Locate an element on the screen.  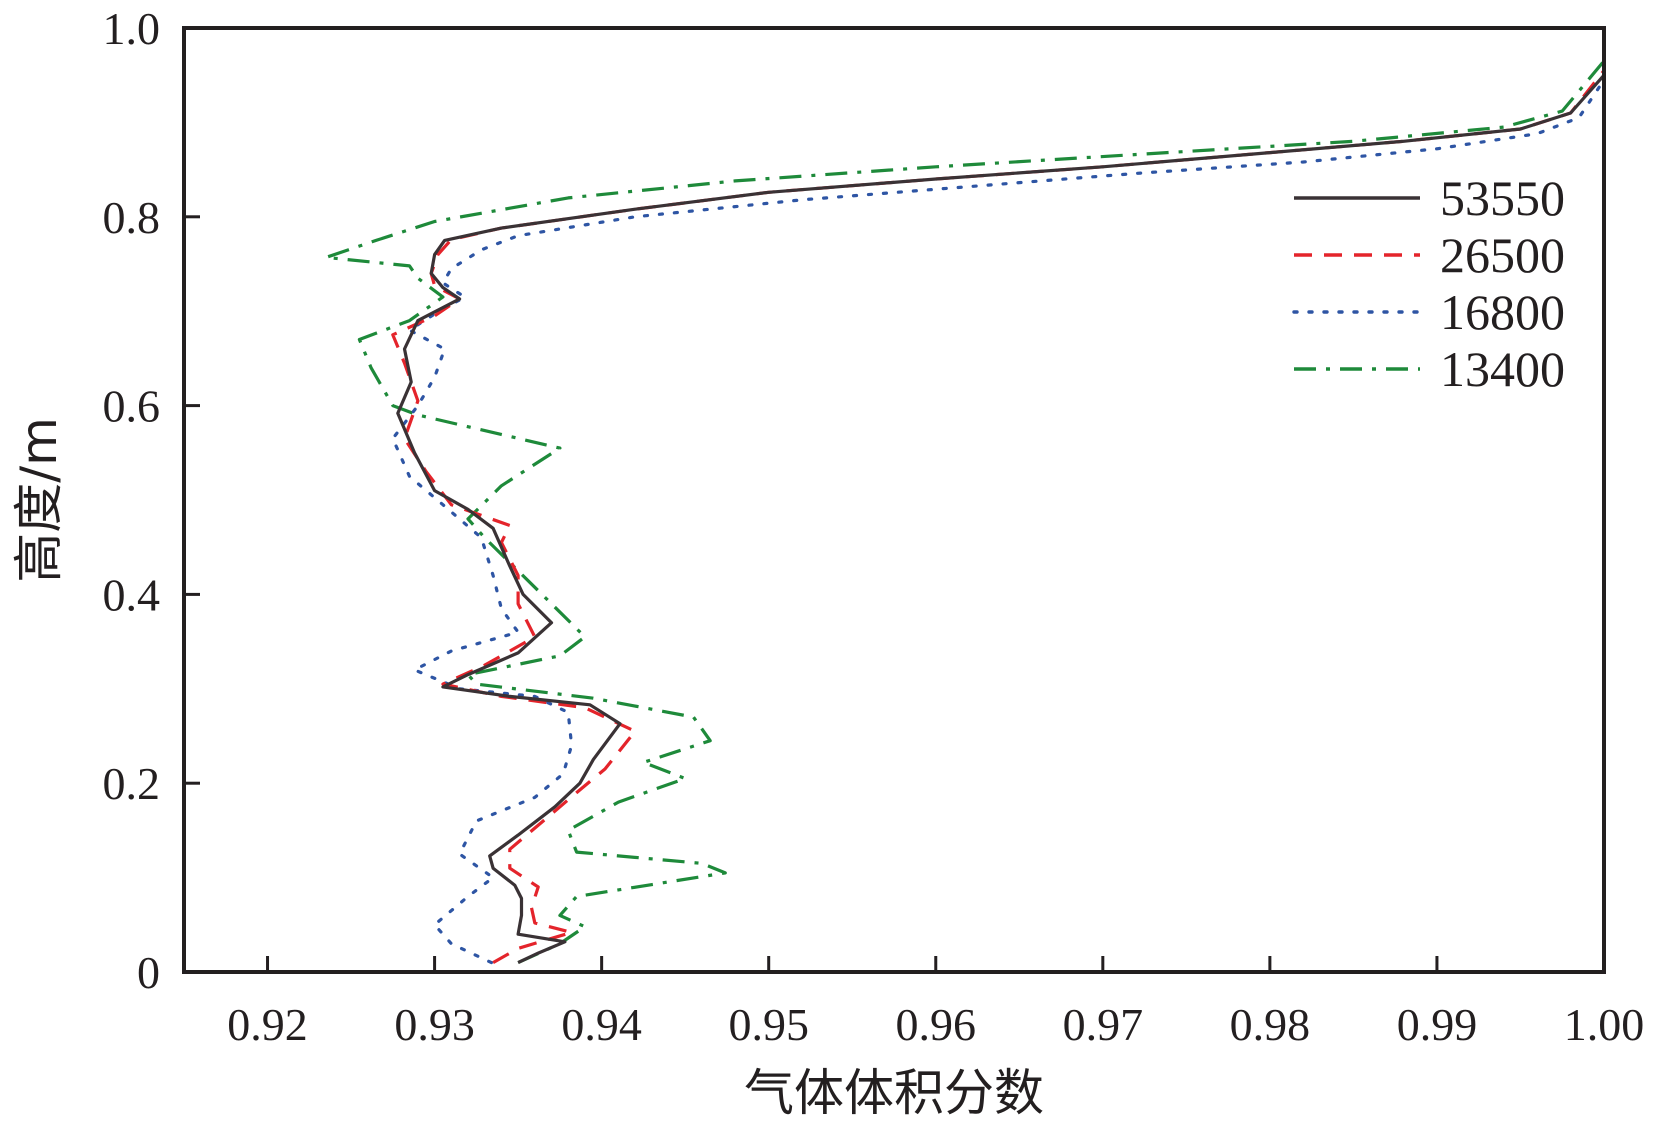
y-tick-label: 1.0 is located at coordinates (132, 28).